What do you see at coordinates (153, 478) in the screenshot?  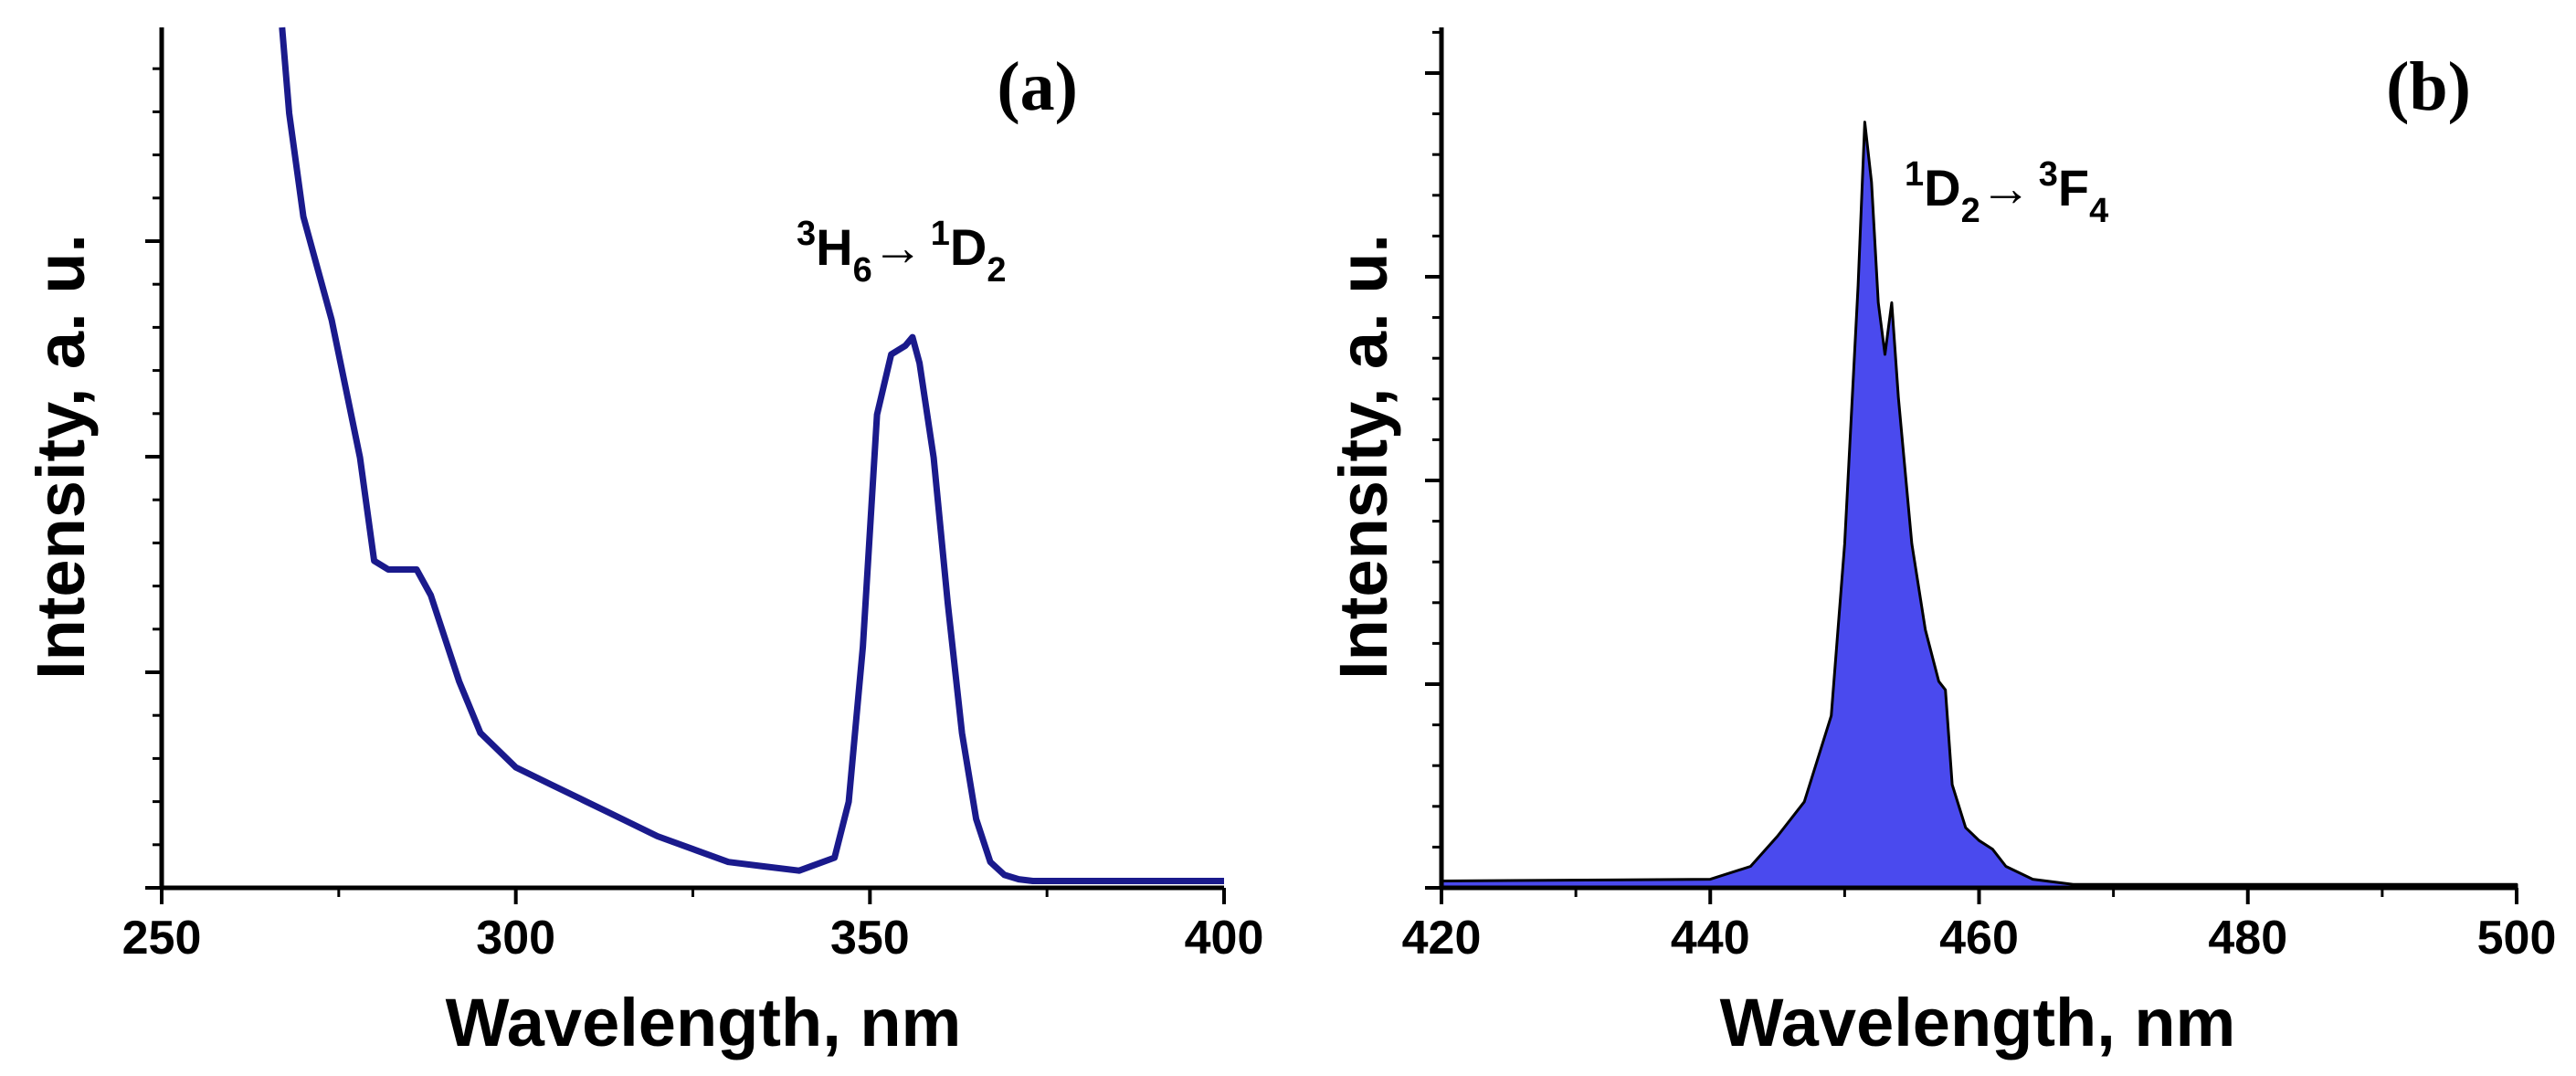 I see `panel-a-y-ticks` at bounding box center [153, 478].